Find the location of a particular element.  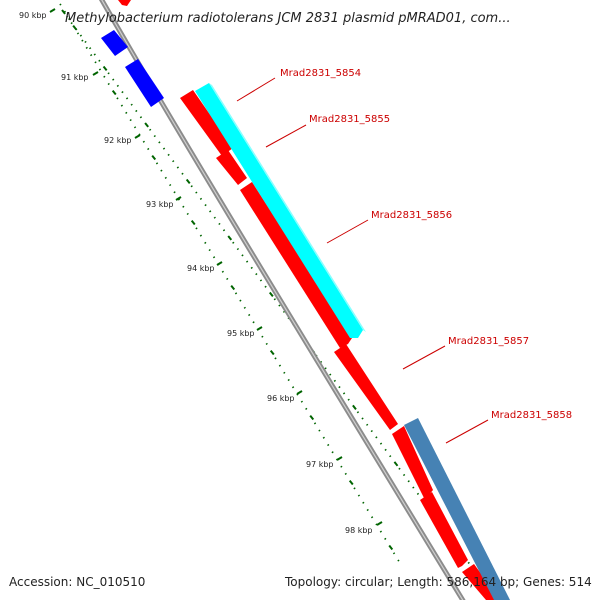

gene-label-5858: Mrad2831_5858 is located at coordinates (531, 415).